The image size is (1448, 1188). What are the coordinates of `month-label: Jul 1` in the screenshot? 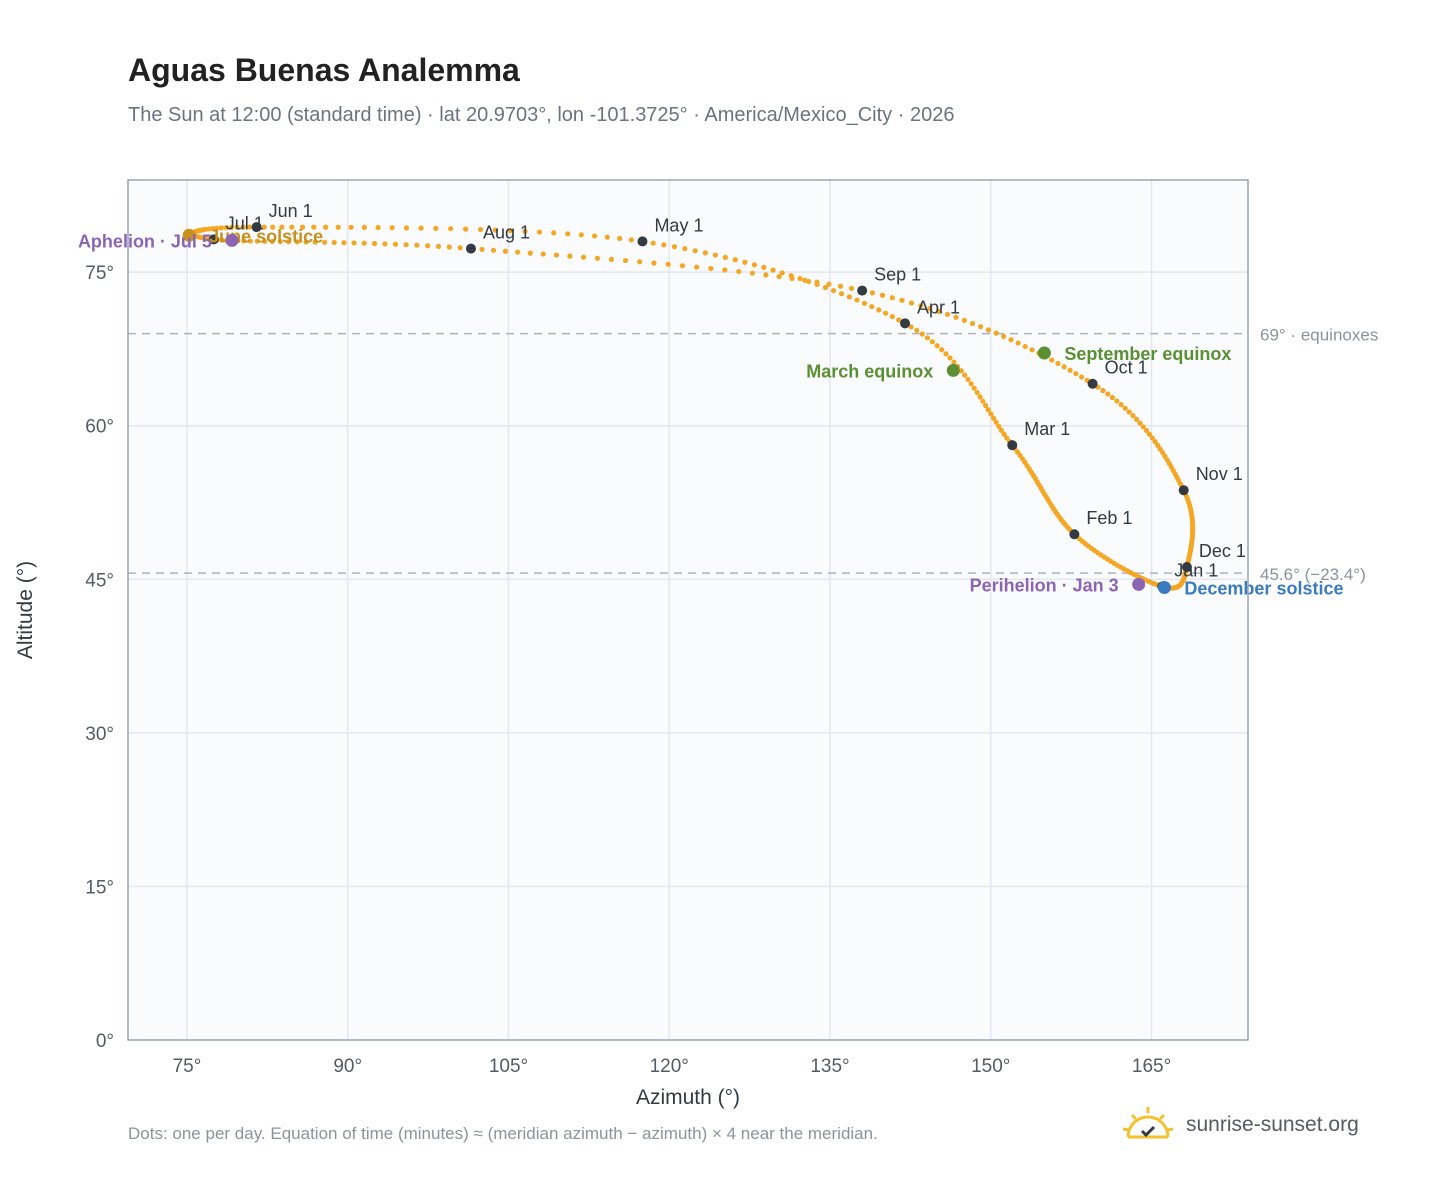 It's located at (245, 223).